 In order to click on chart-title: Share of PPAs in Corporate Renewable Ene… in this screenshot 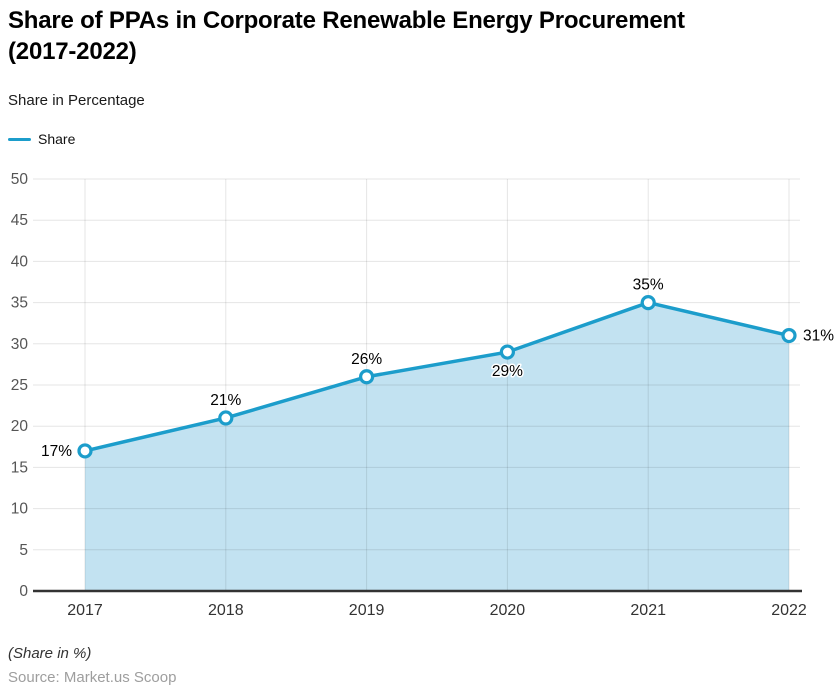, I will do `click(422, 36)`.